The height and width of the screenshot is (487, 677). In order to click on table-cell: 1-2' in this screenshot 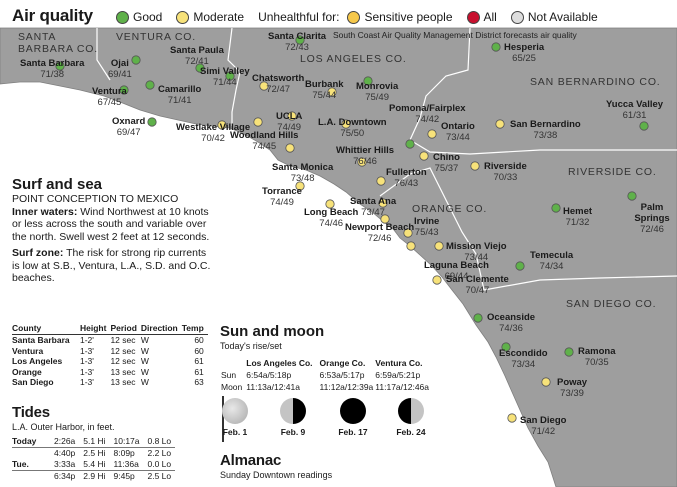, I will do `click(87, 340)`.